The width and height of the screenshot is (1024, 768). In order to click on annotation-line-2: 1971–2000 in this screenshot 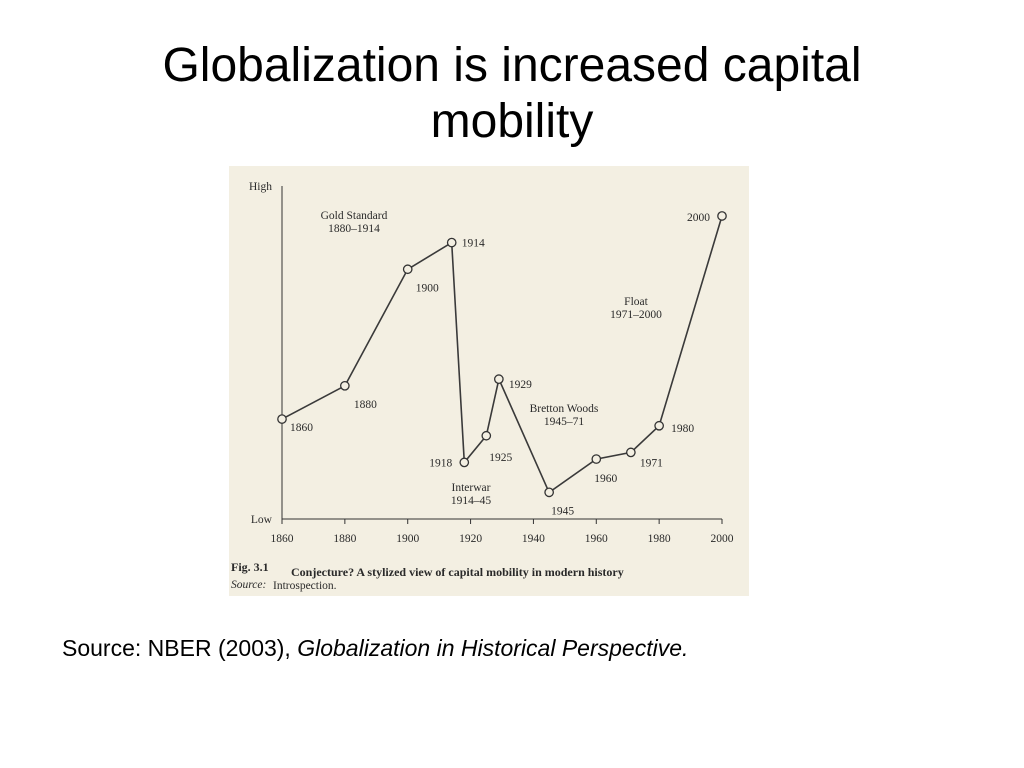, I will do `click(636, 315)`.